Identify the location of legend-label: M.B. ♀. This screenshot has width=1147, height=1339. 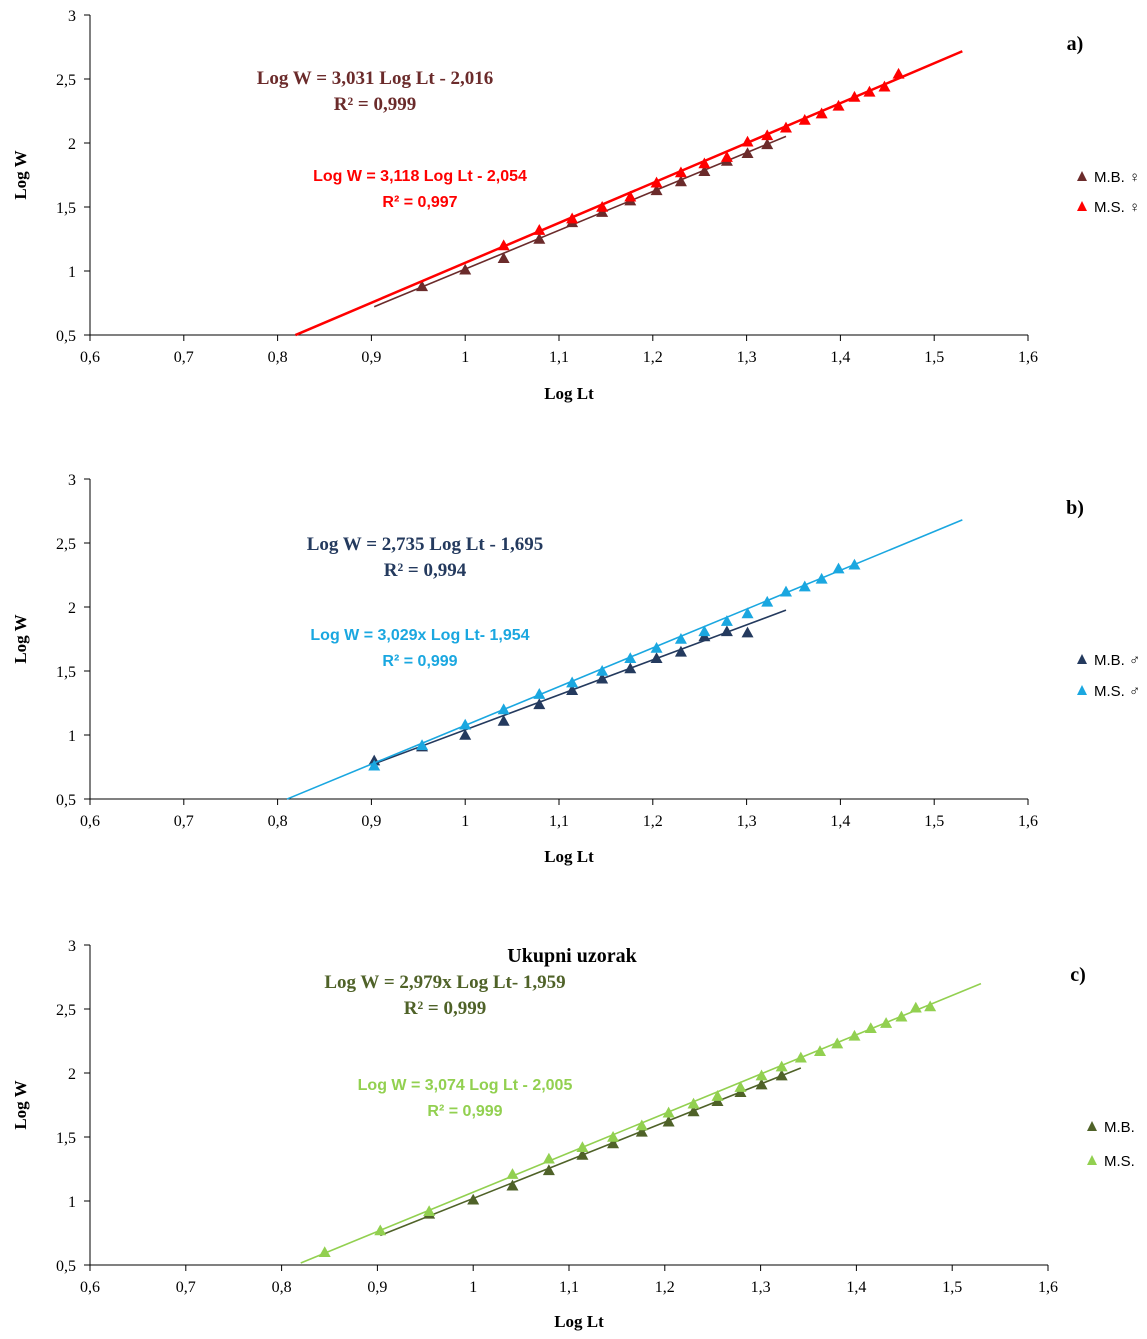
(1117, 177).